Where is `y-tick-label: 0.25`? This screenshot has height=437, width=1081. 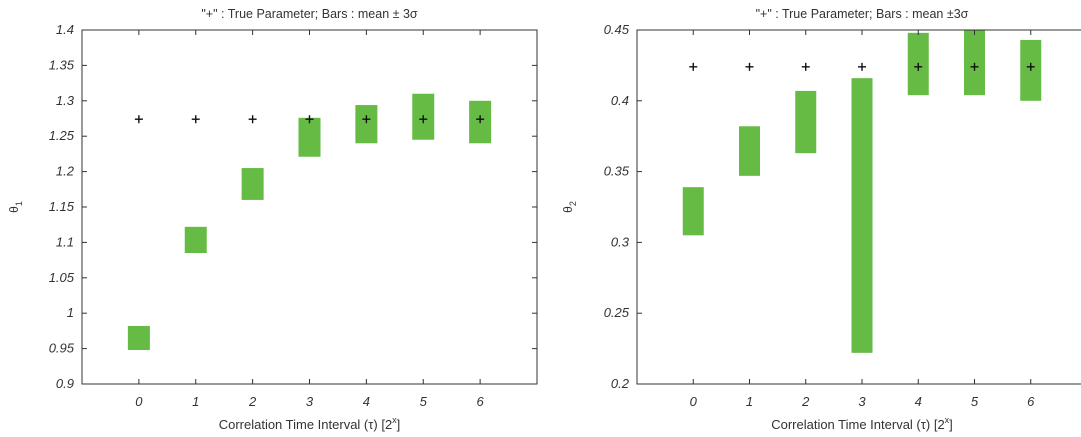
y-tick-label: 0.25 is located at coordinates (617, 312).